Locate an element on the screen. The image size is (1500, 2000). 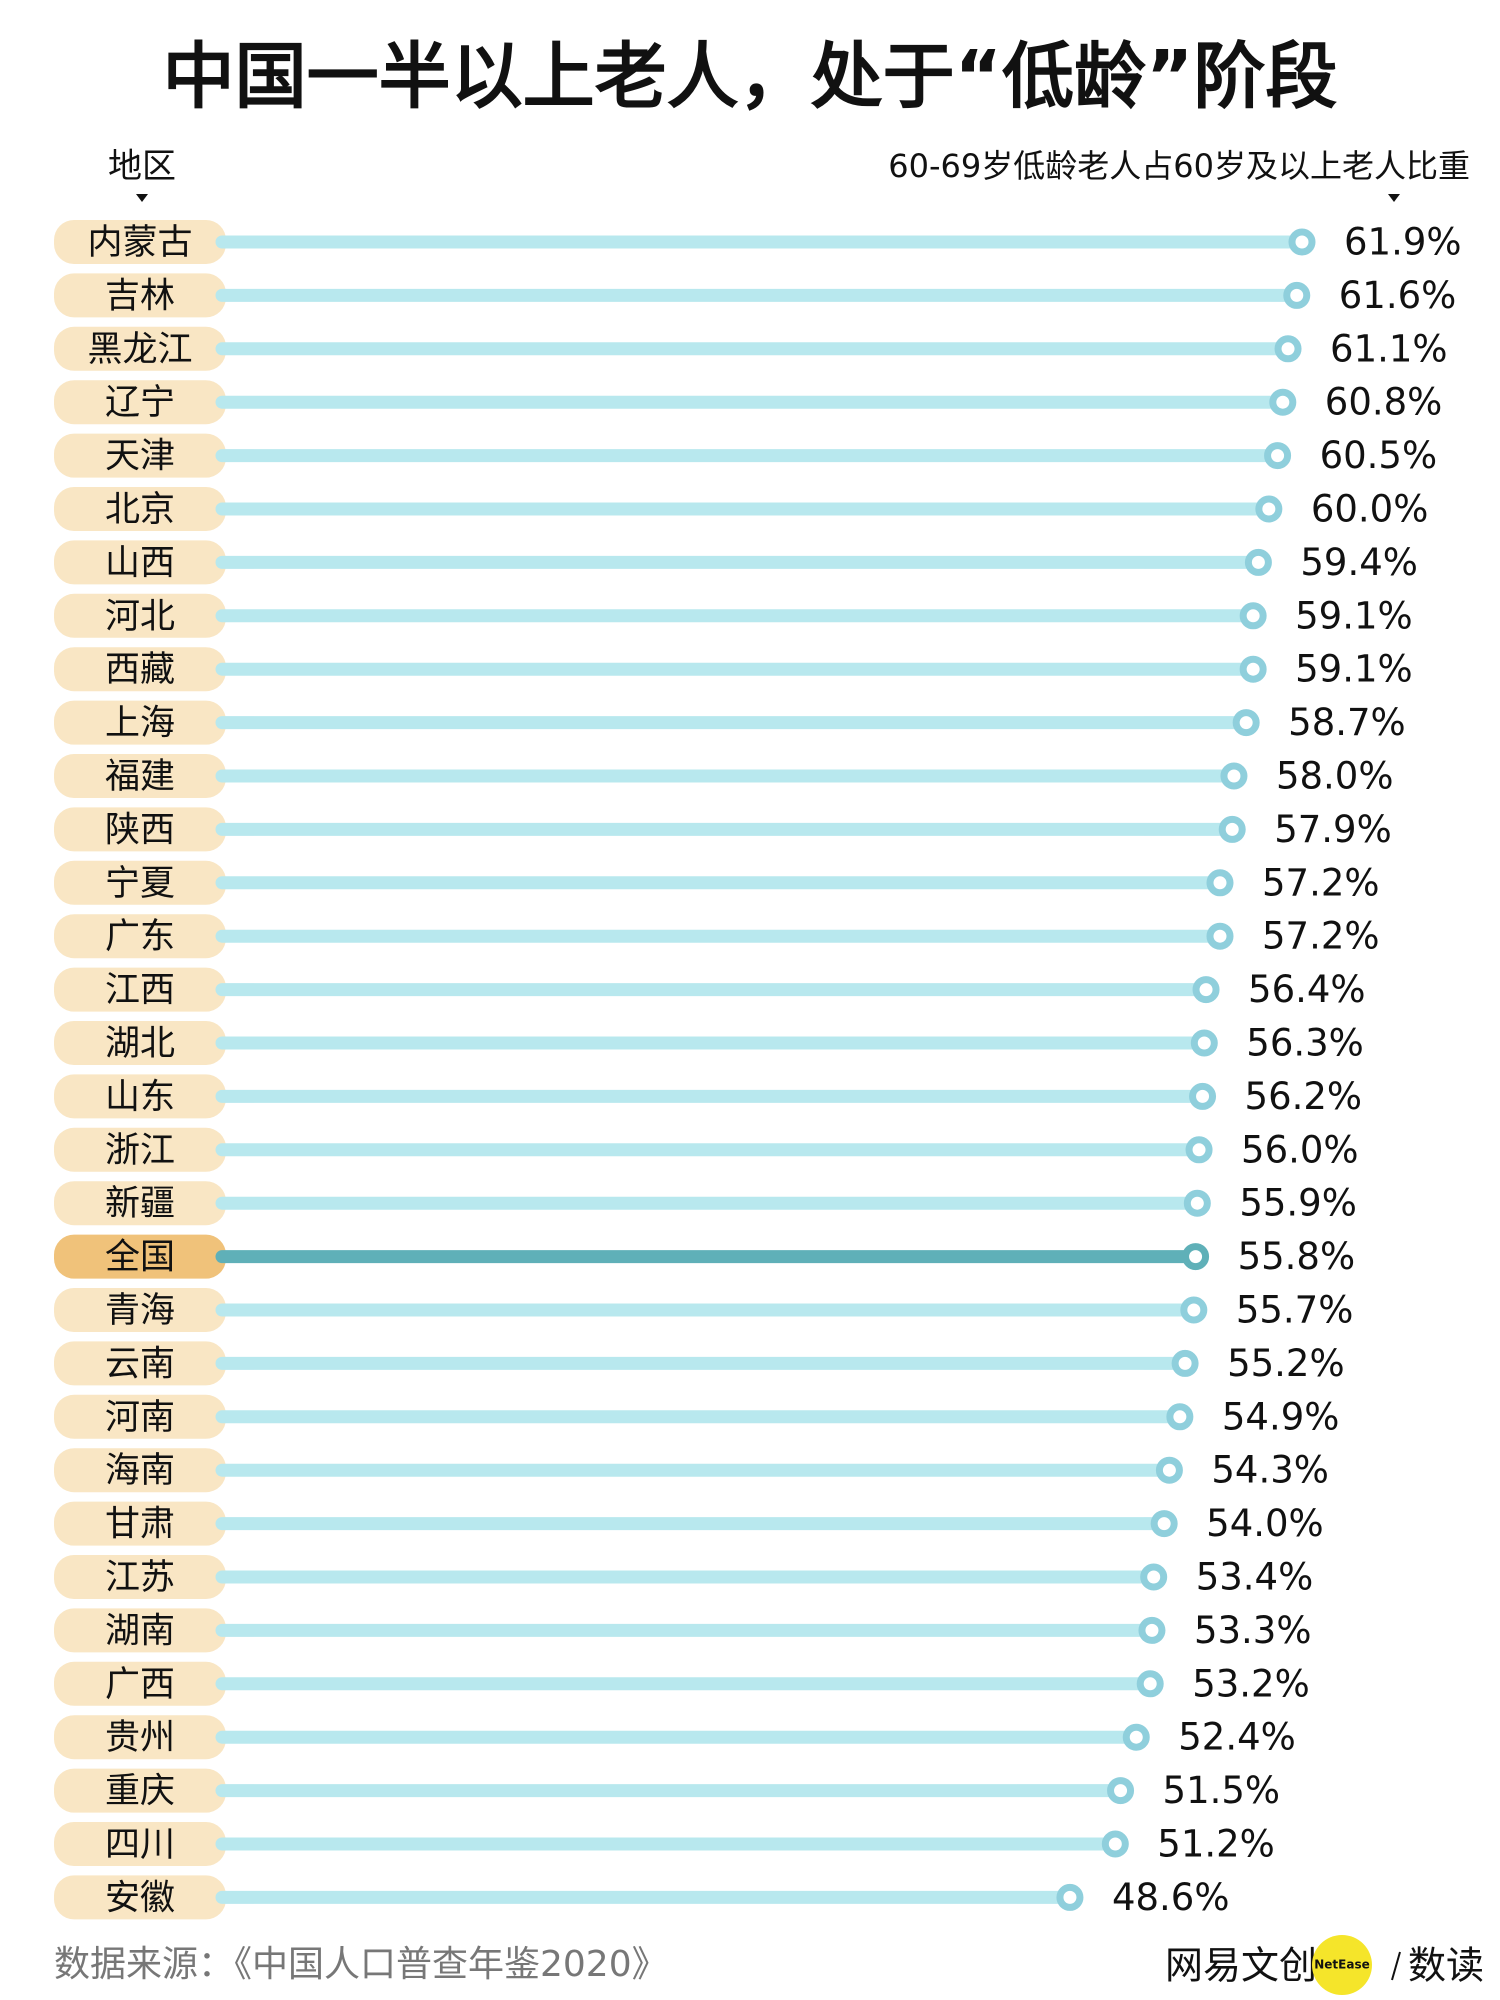
category-label: 安徽 is located at coordinates (140, 1898).